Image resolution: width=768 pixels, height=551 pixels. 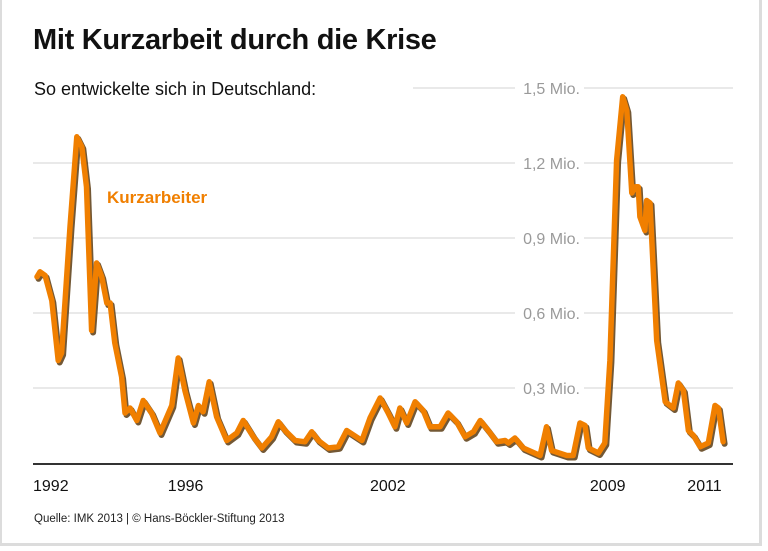 I want to click on y-axis-ticks: 0,3 Mio. 0,6 Mio. 0,9 Mio. 1,2 Mio. 1,5 Mio., so click(x=551, y=239).